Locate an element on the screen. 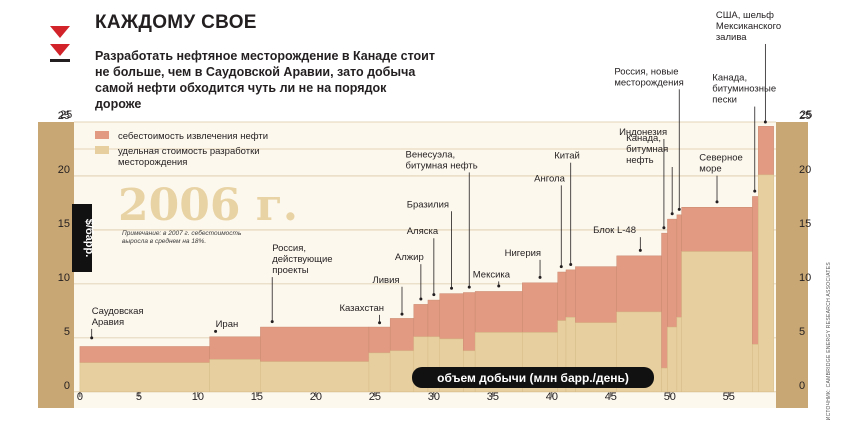 This screenshot has height=441, width=851. callout-label: Казахстан is located at coordinates (361, 308).